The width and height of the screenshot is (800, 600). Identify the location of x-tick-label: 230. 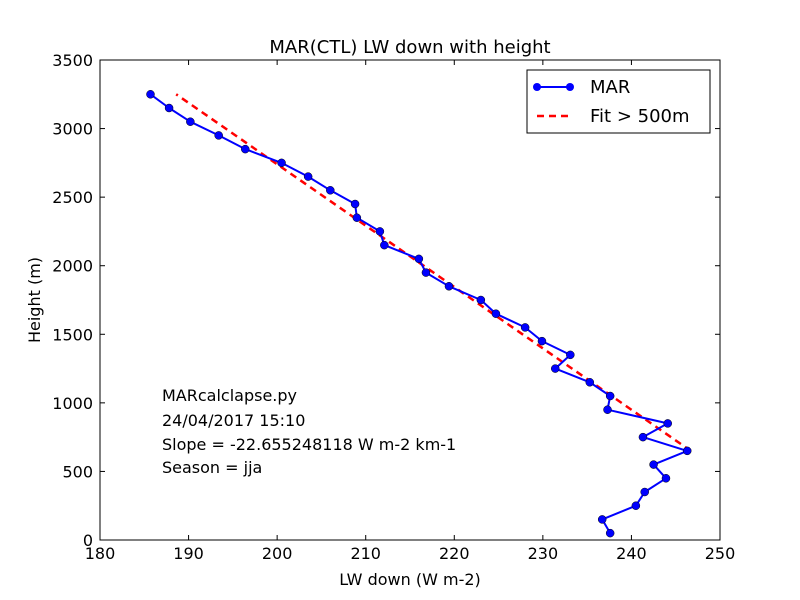
(543, 553).